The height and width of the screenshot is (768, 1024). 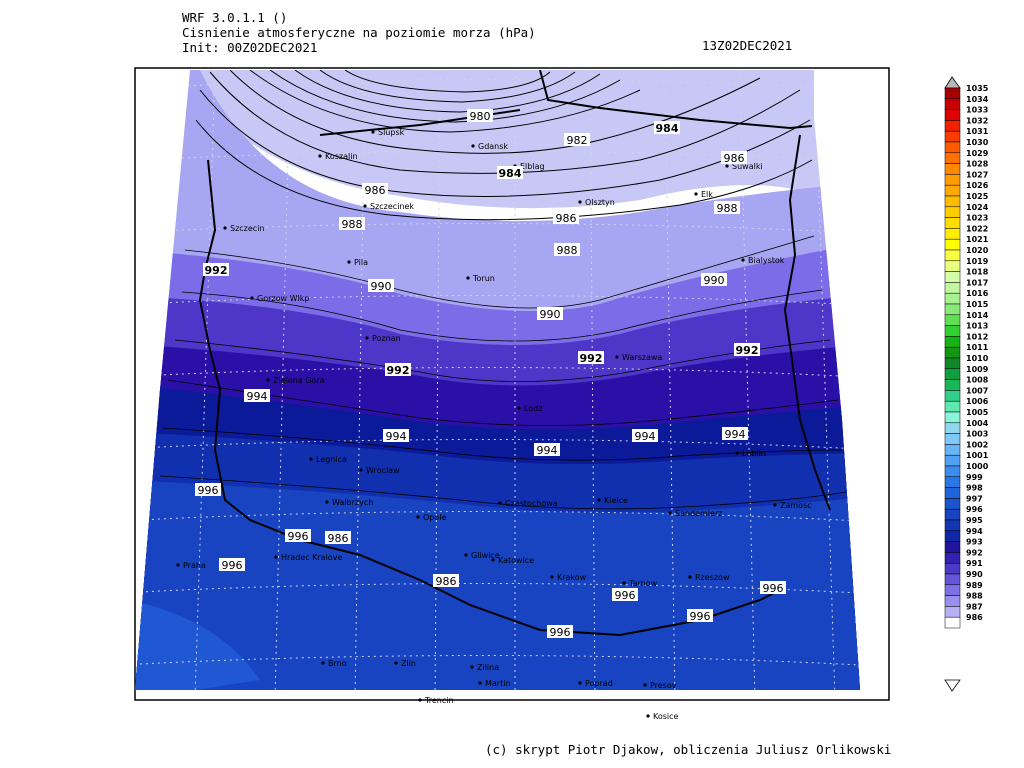 What do you see at coordinates (480, 116) in the screenshot?
I see `contour-label-text: 980` at bounding box center [480, 116].